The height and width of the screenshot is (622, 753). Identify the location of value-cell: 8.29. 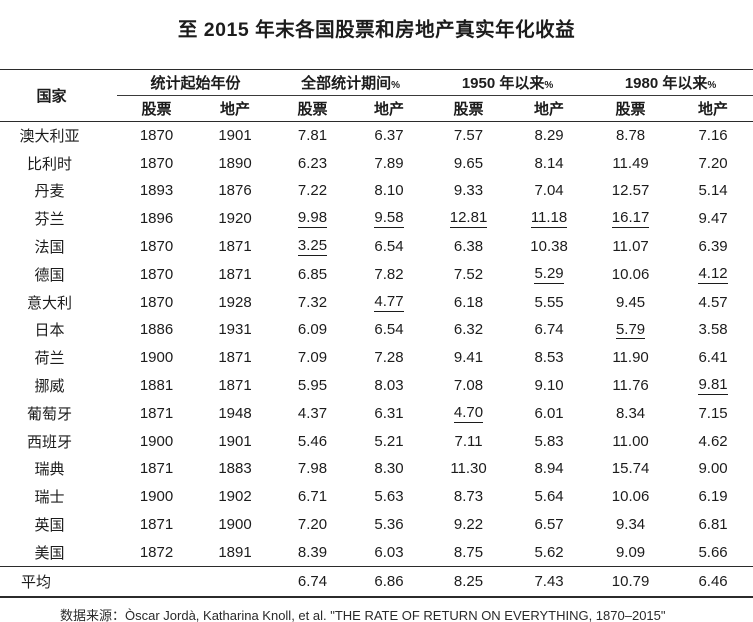
(549, 136).